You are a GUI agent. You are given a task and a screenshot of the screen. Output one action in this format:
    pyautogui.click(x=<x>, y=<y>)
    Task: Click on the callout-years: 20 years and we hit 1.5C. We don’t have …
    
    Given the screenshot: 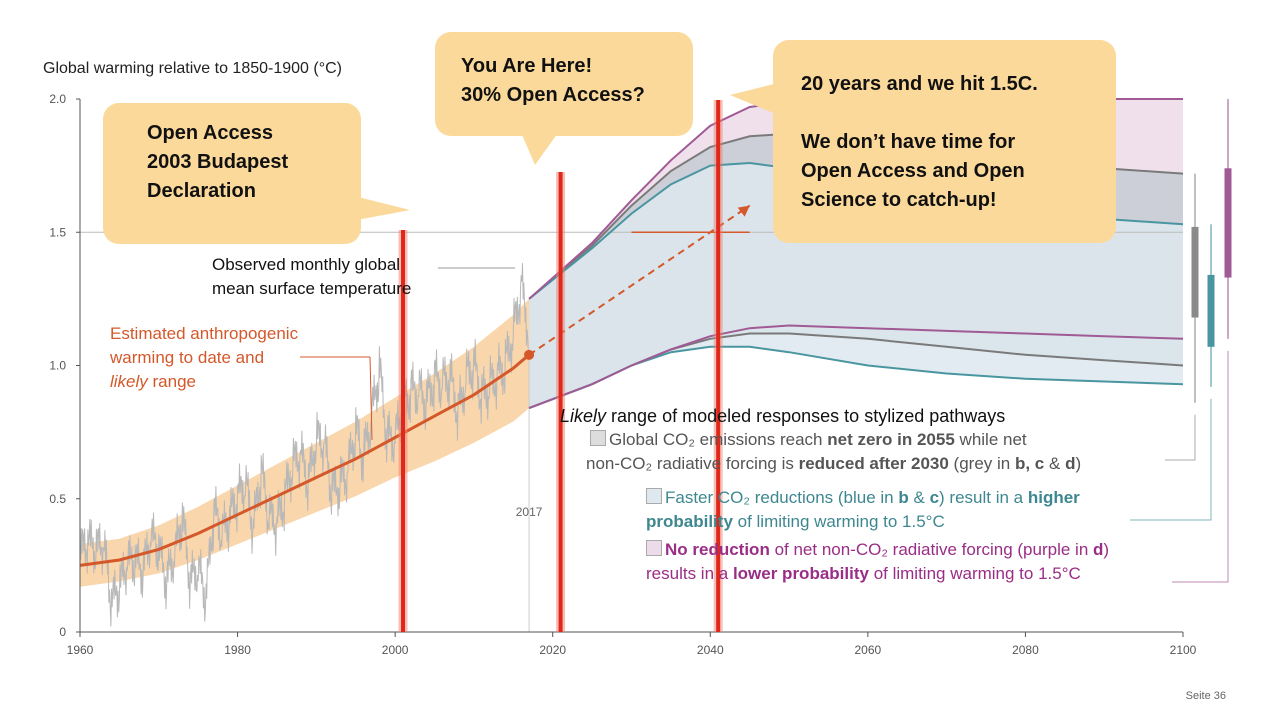 What is the action you would take?
    pyautogui.click(x=944, y=141)
    